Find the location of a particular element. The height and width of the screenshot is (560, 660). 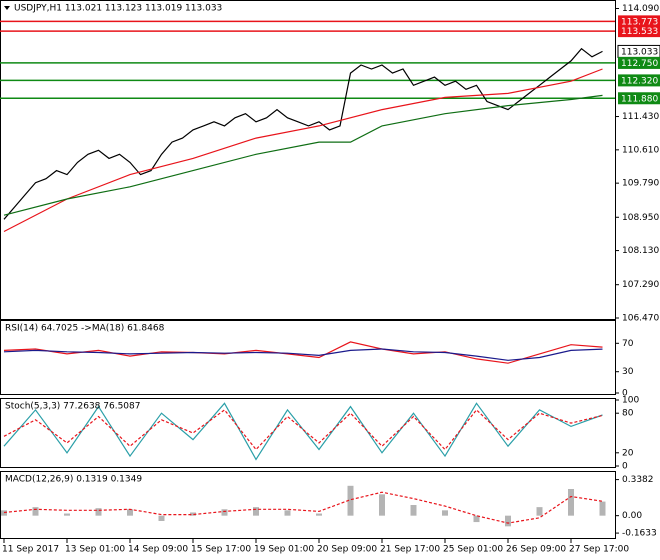

level-label: 111.880 is located at coordinates (639, 99).